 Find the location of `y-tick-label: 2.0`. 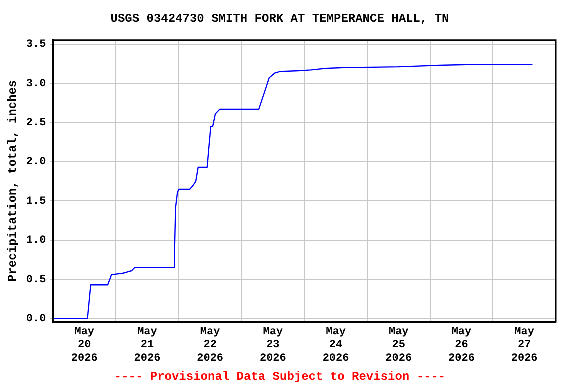

y-tick-label: 2.0 is located at coordinates (36, 162).